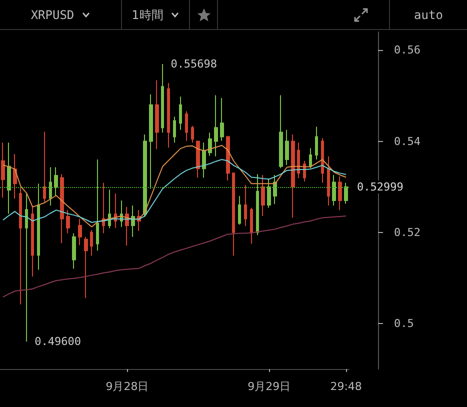  I want to click on x-tick-label: 29:48, so click(346, 386).